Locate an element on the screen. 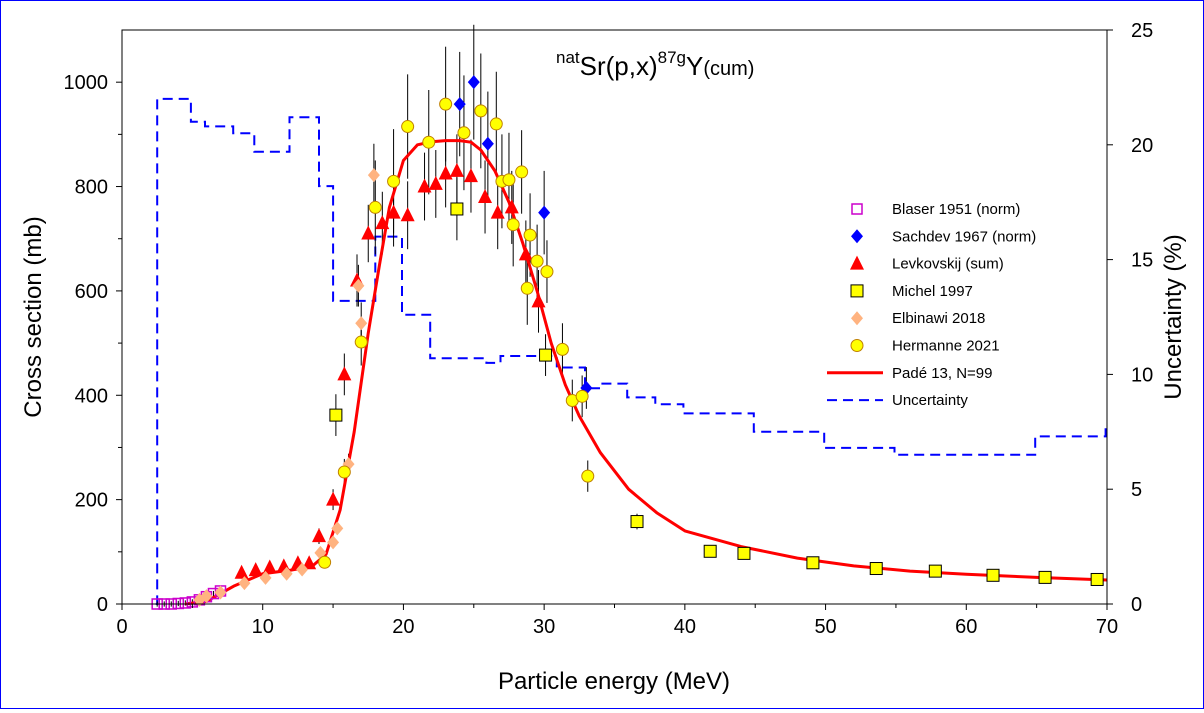 This screenshot has width=1204, height=713. legend-label: Hermanne 2021 is located at coordinates (946, 346).